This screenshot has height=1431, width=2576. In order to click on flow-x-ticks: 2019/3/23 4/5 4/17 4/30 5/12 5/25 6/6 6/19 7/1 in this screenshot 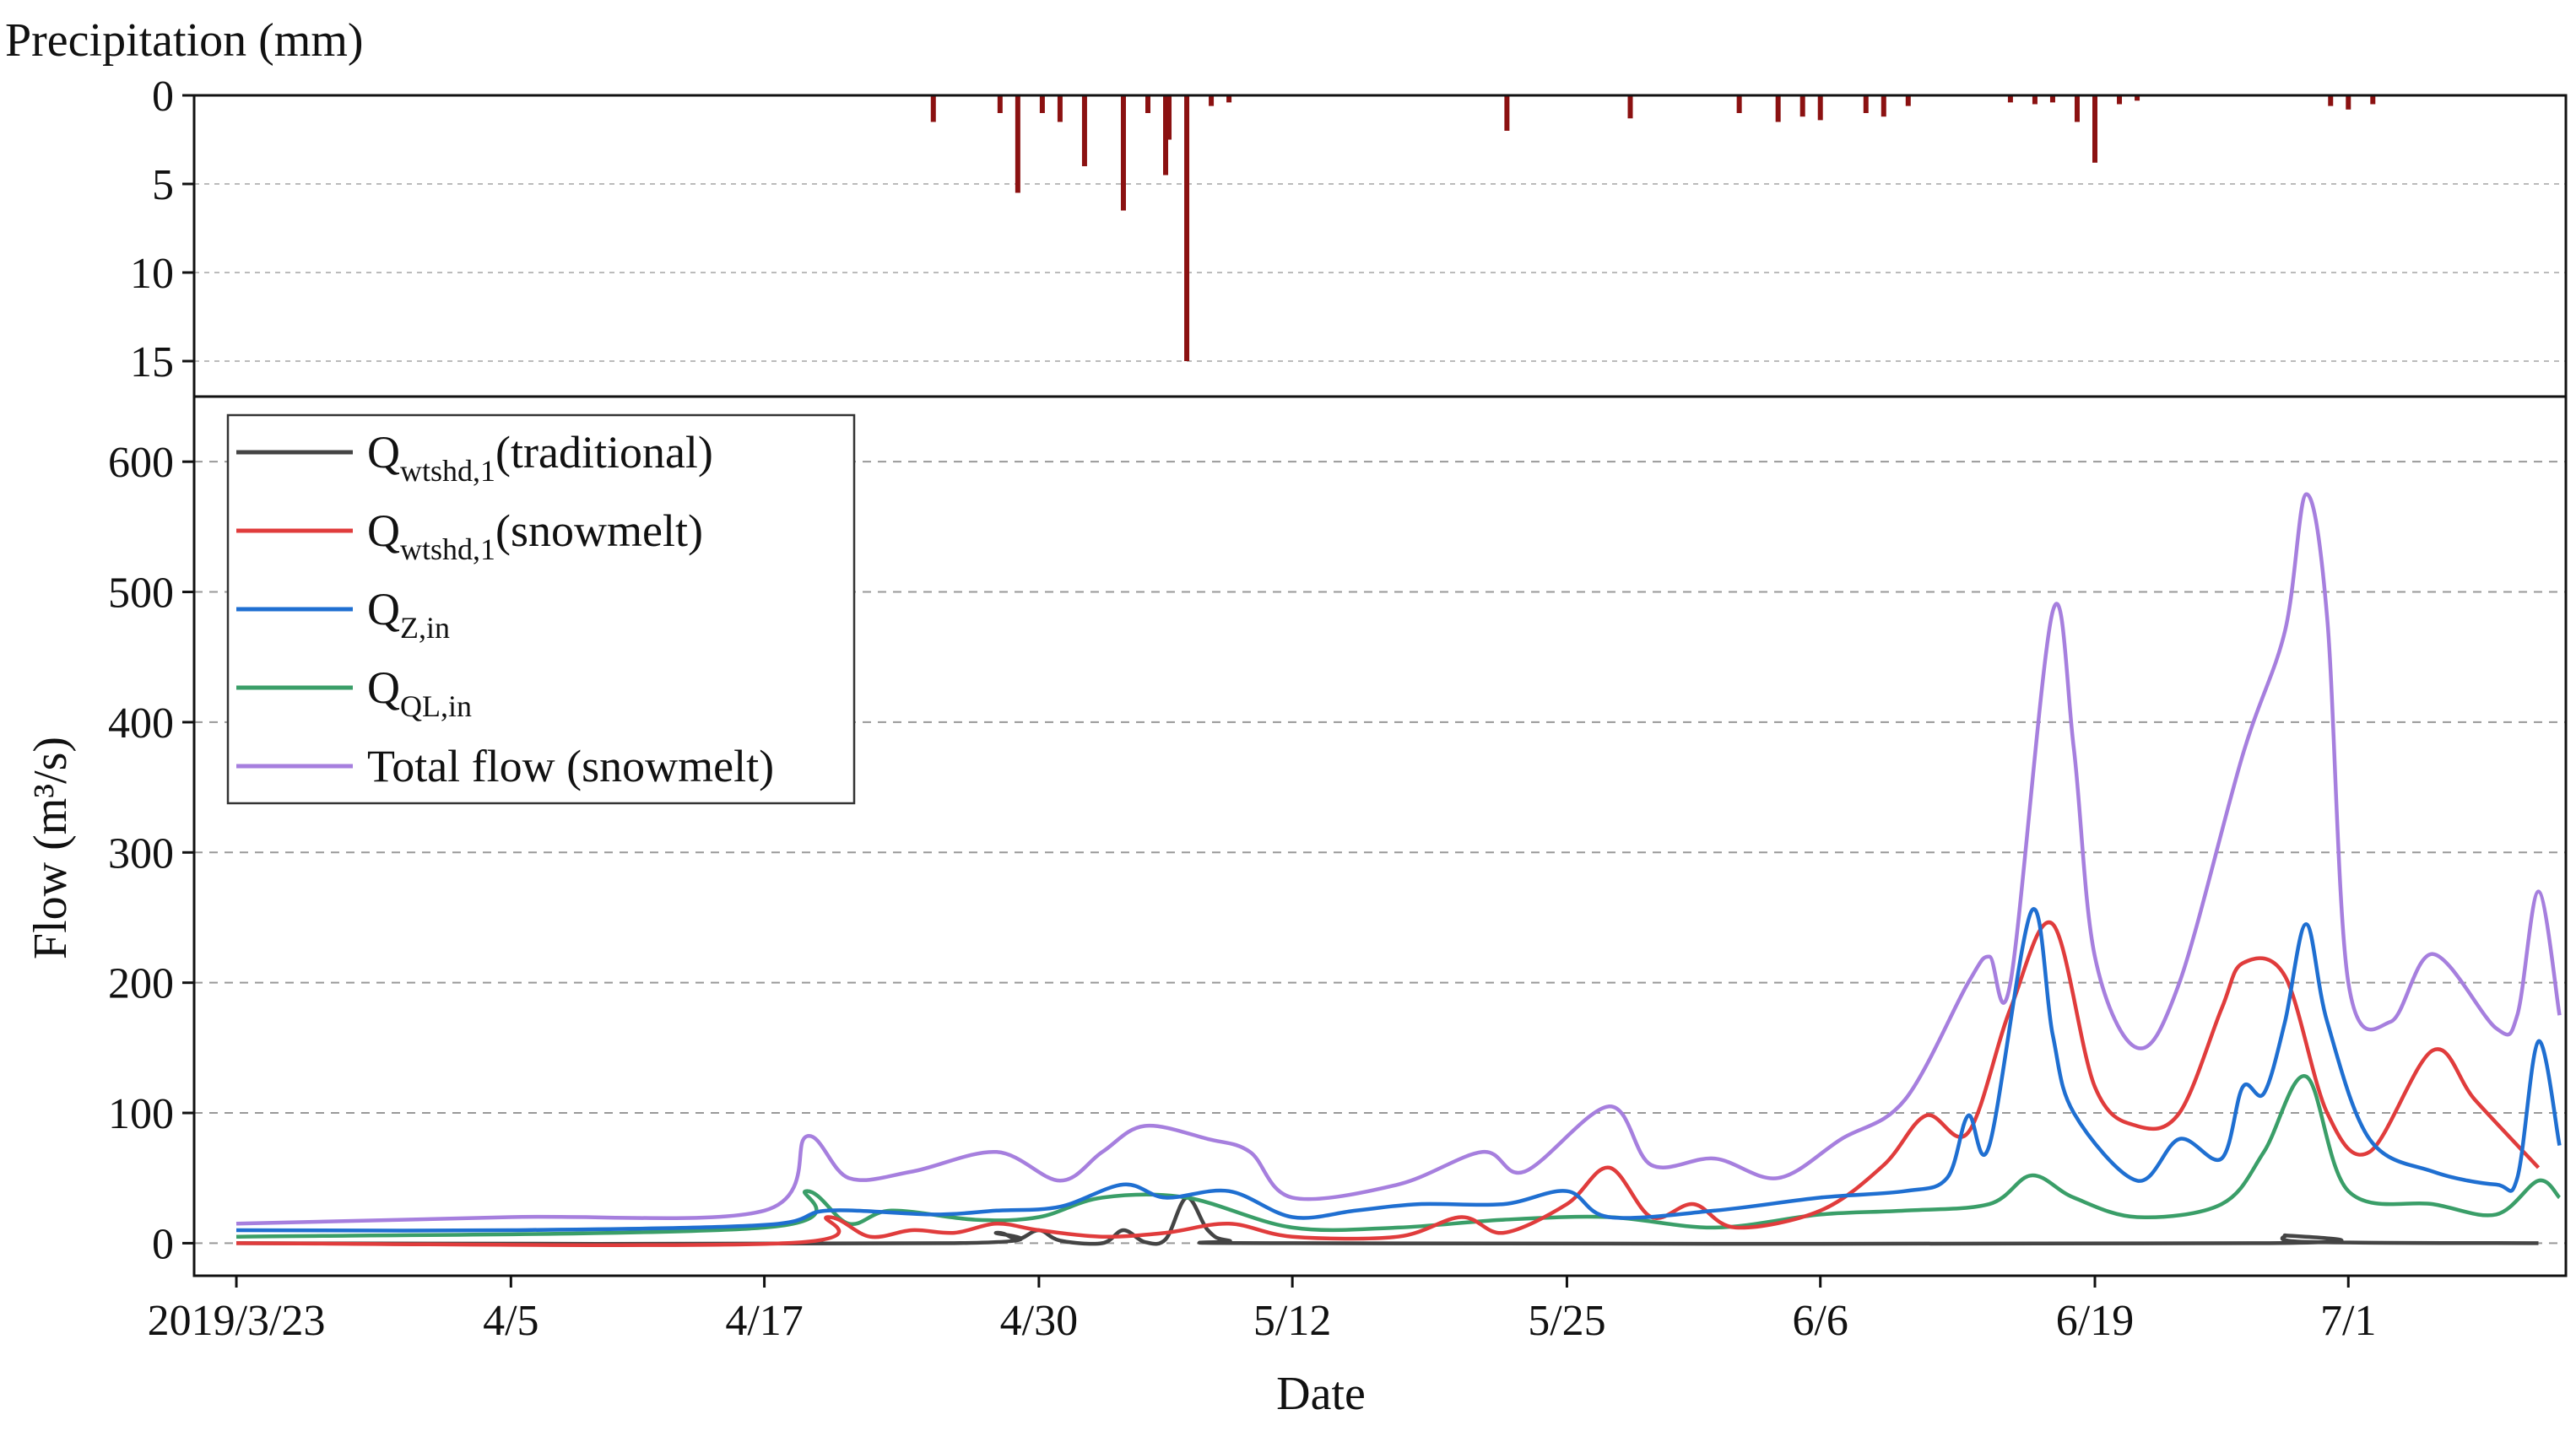, I will do `click(1262, 1310)`.